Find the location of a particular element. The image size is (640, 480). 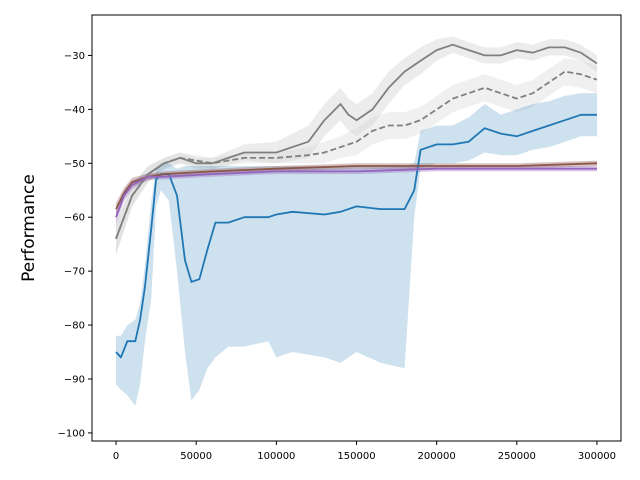

y-tick-label: −60 is located at coordinates (74, 218).